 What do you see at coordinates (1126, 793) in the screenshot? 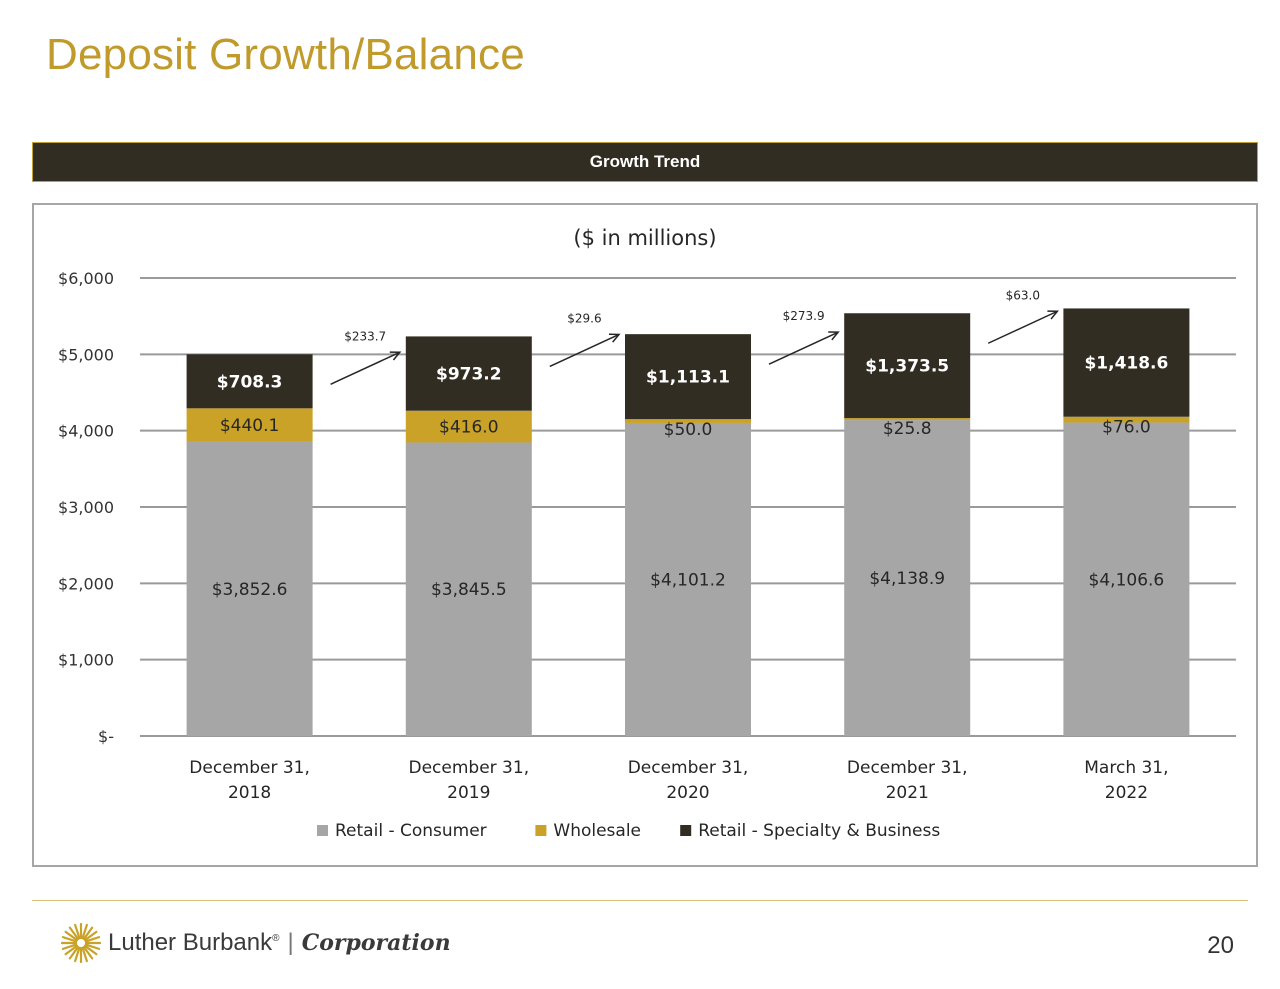
I see `x-tick-label: 2022` at bounding box center [1126, 793].